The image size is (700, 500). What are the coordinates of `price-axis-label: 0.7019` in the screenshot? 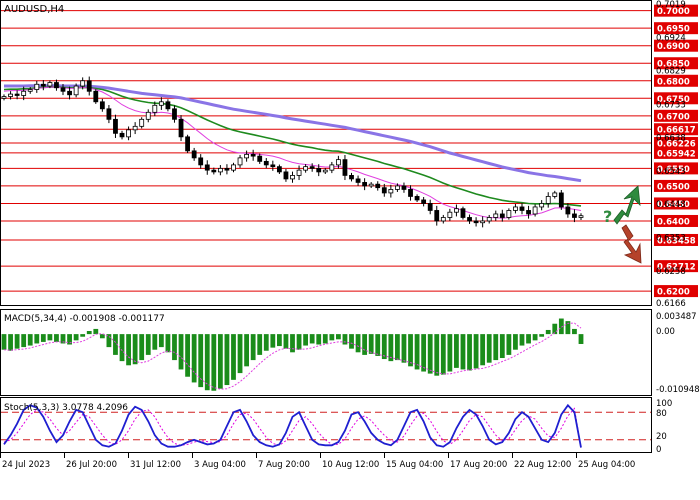 It's located at (671, 5).